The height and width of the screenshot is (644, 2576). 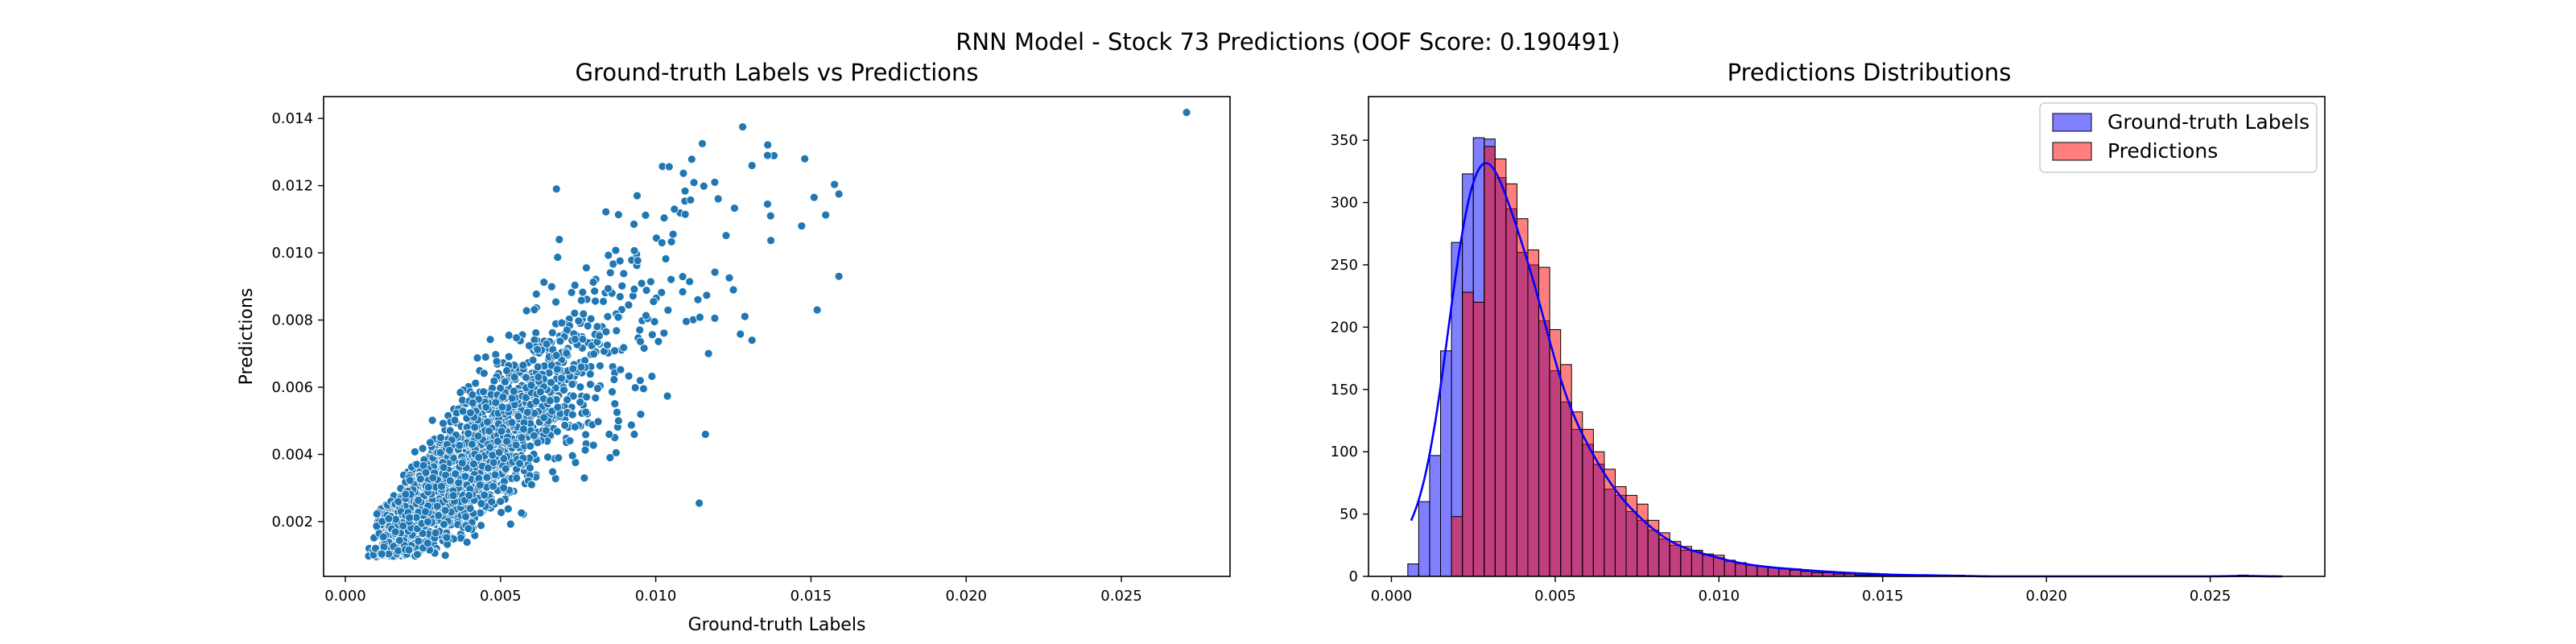 I want to click on histogram-y-tick-label: 250, so click(x=1344, y=265).